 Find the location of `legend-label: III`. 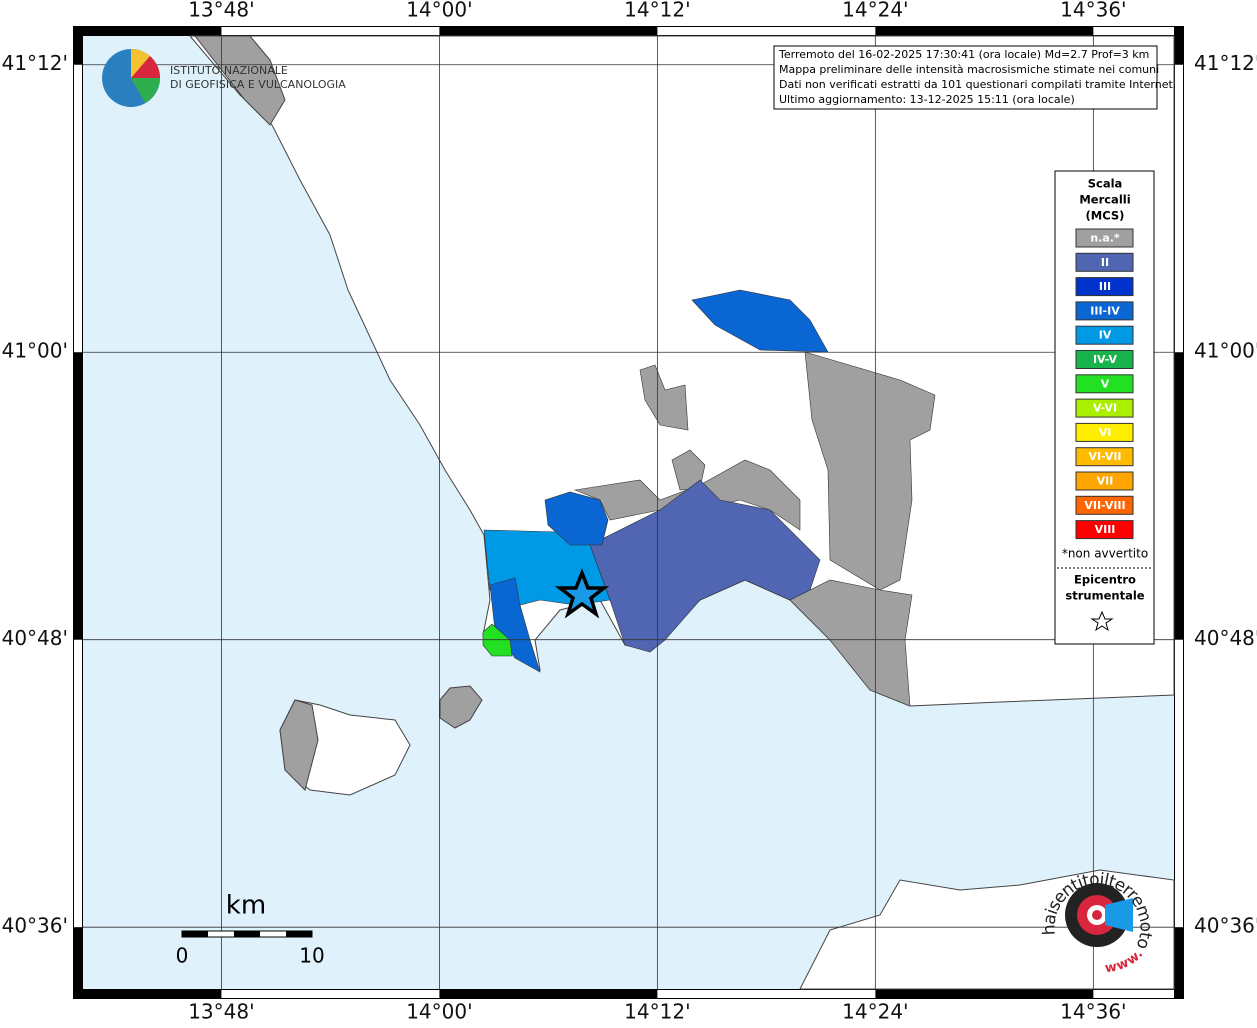

legend-label: III is located at coordinates (1105, 286).